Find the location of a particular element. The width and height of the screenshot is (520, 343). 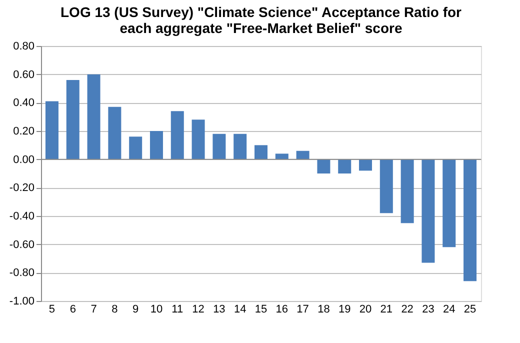

x-tick-label: 18 is located at coordinates (324, 310).